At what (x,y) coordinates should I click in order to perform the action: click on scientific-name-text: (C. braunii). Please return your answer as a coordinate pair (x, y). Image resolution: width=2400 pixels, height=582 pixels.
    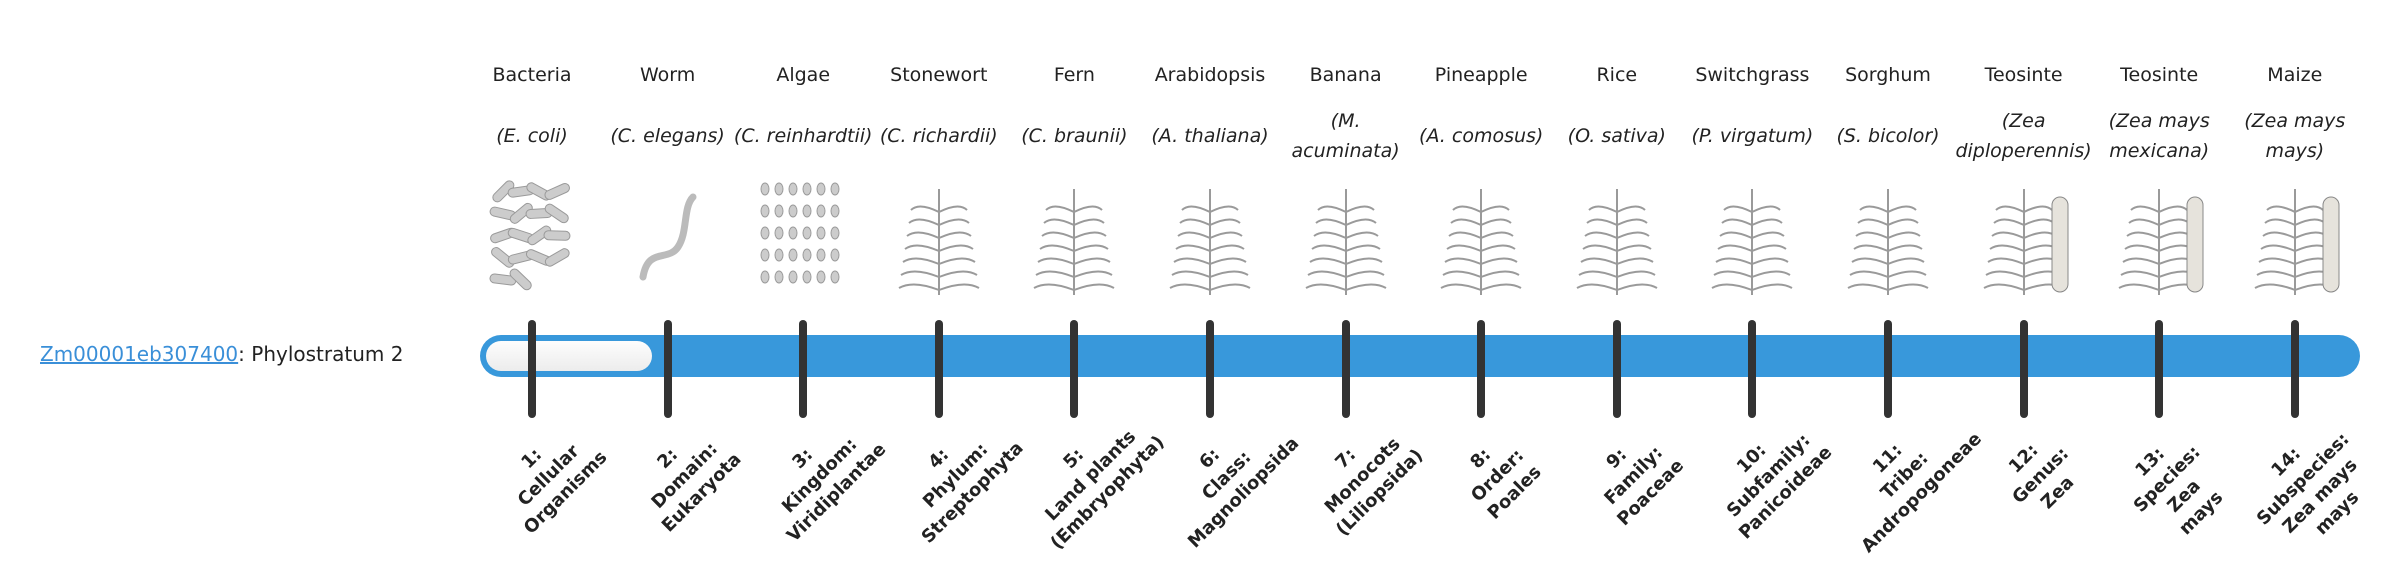
    Looking at the image, I should click on (1074, 136).